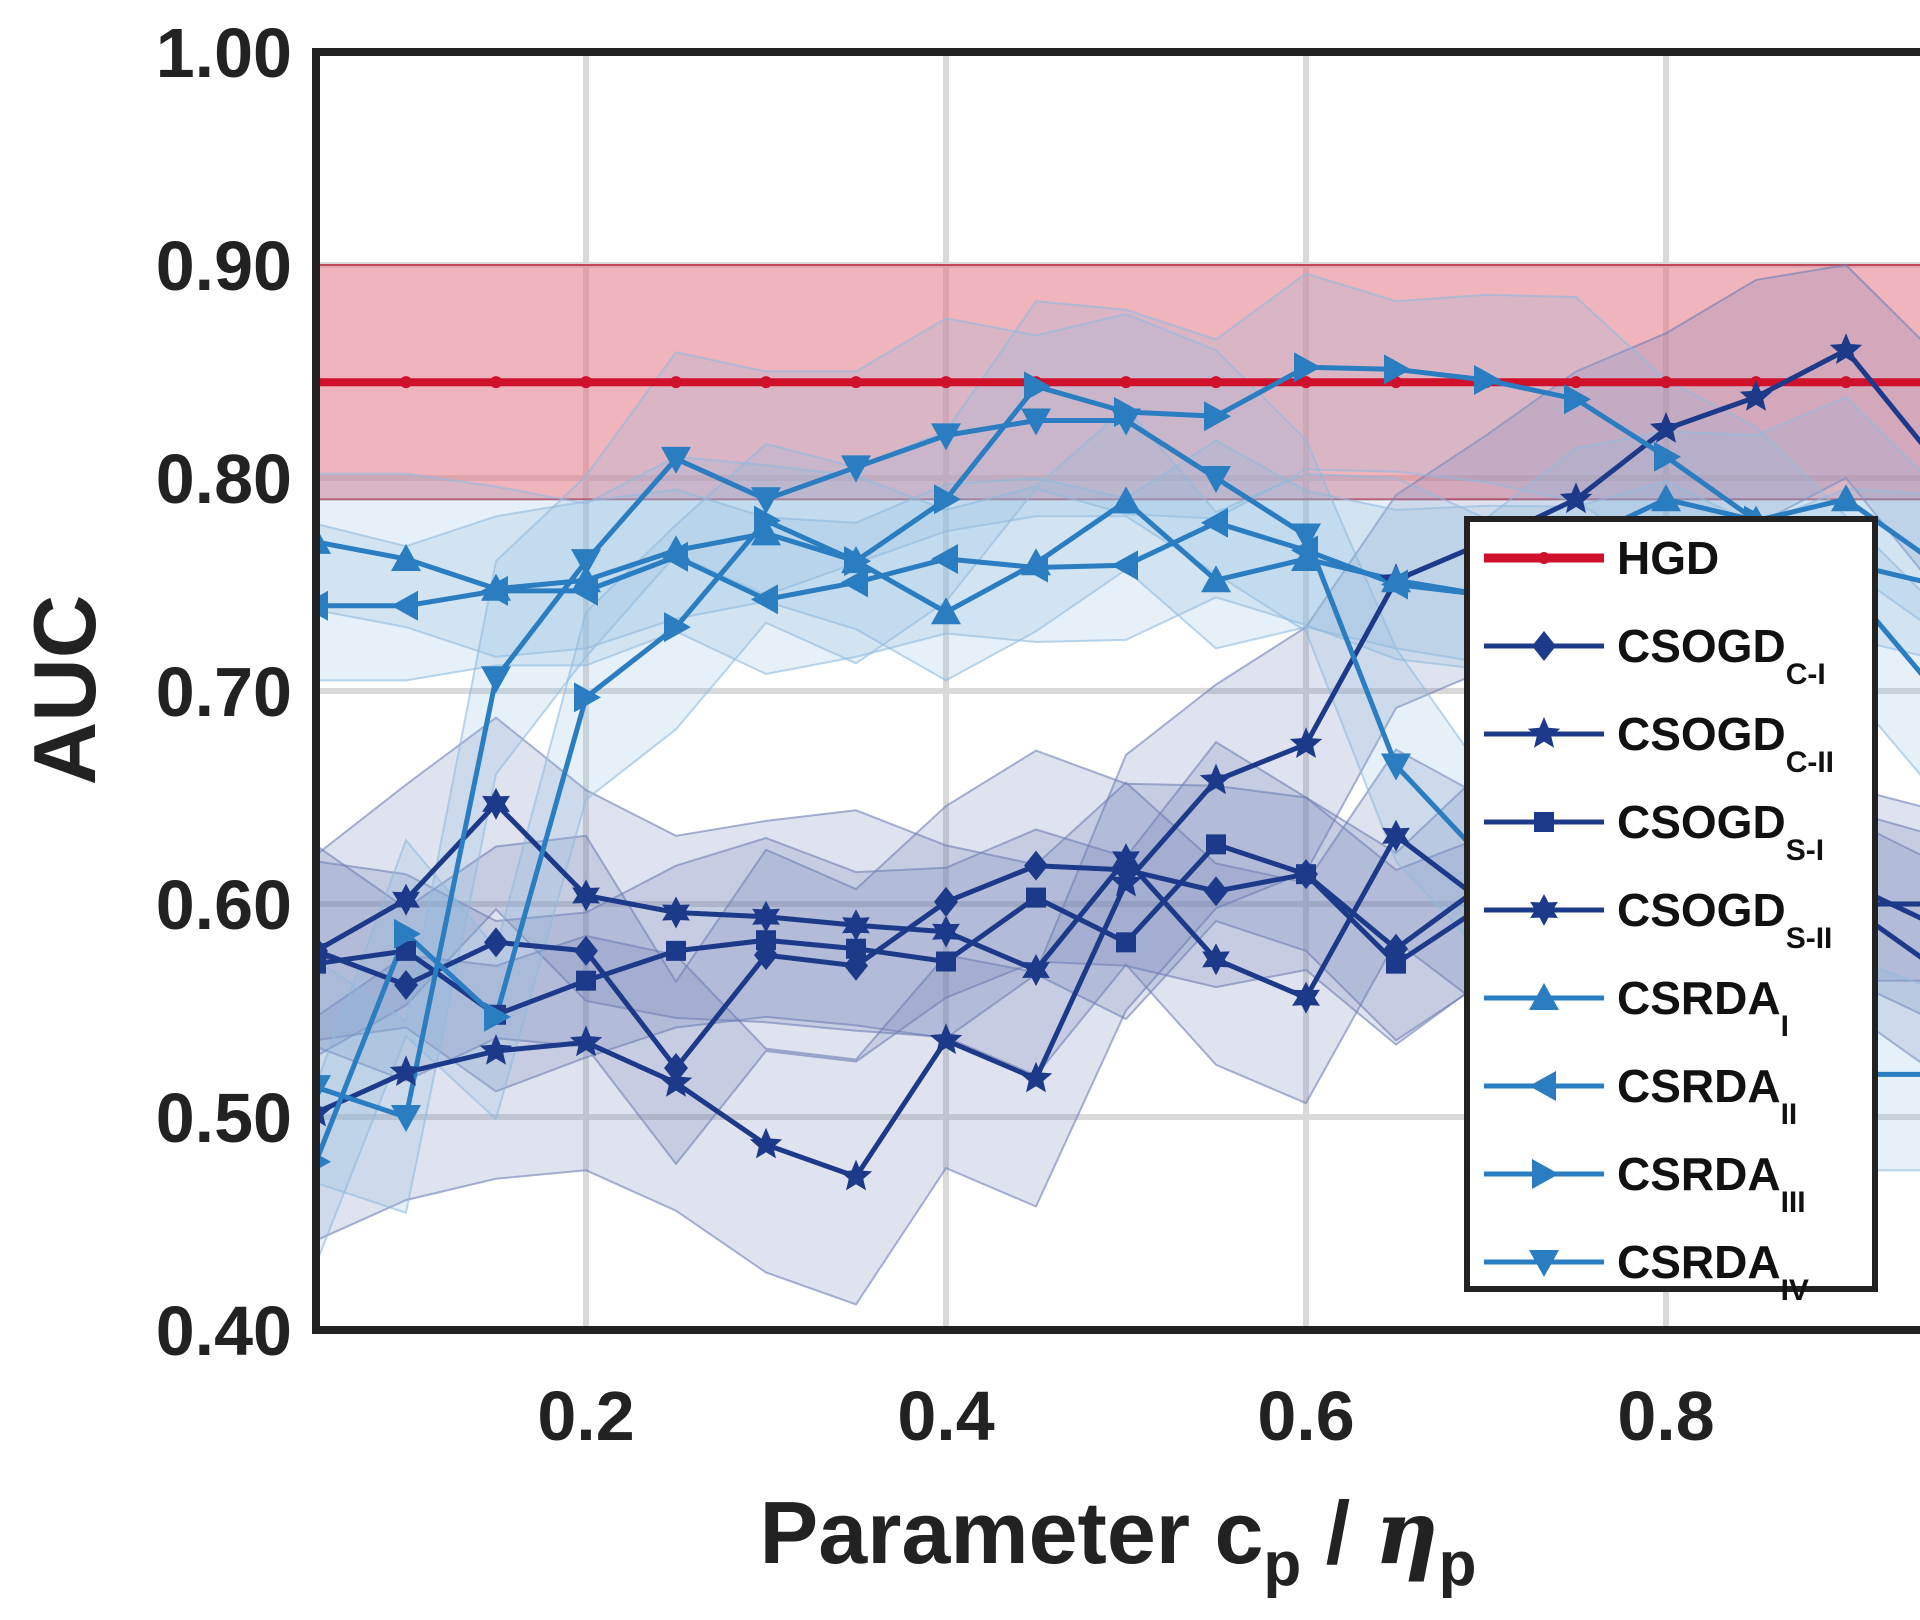  Describe the element at coordinates (224, 905) in the screenshot. I see `y-tick-label-2: 0.60` at that location.